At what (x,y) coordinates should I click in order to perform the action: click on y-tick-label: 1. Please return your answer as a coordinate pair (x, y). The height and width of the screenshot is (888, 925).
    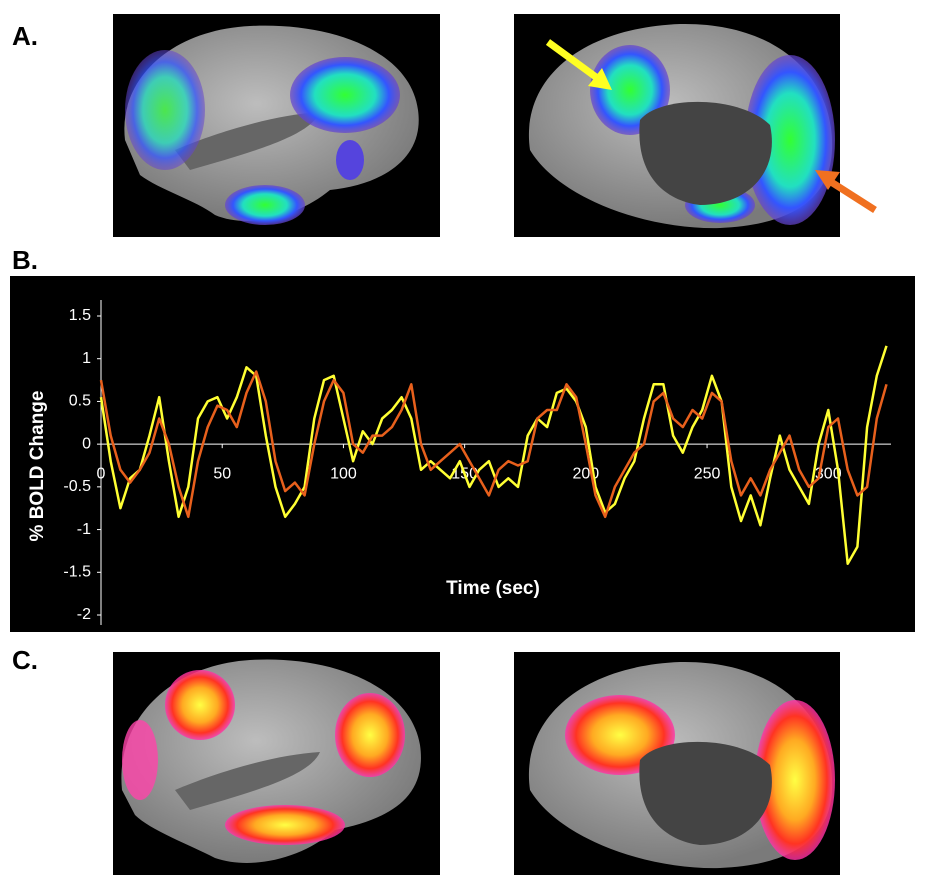
    Looking at the image, I should click on (86, 358).